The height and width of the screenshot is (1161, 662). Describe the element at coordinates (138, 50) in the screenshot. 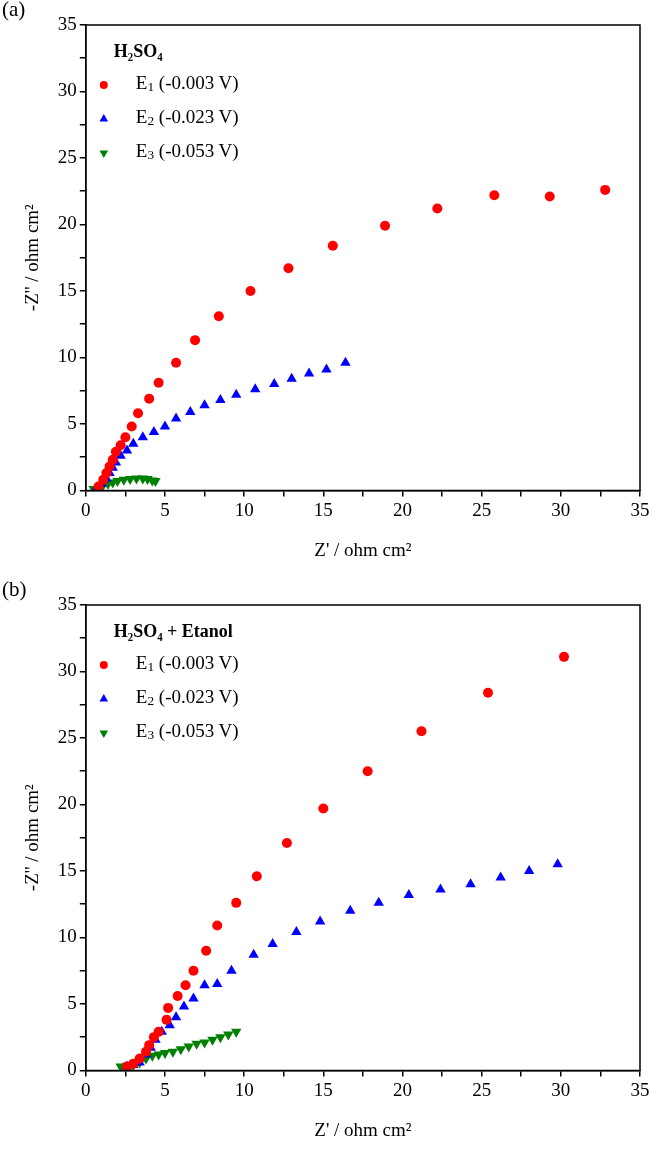

I see `legend-title: H₂SO₄` at that location.